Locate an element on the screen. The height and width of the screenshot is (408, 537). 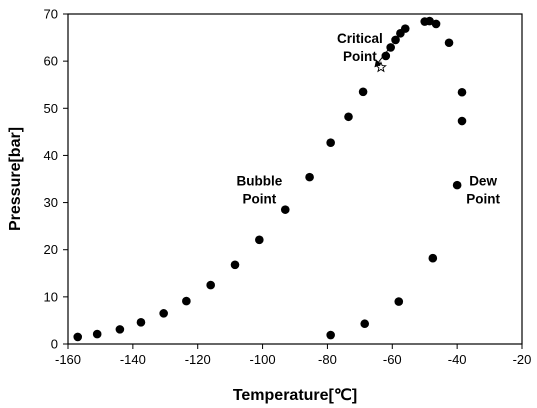
annotation-text: Dew is located at coordinates (483, 181).